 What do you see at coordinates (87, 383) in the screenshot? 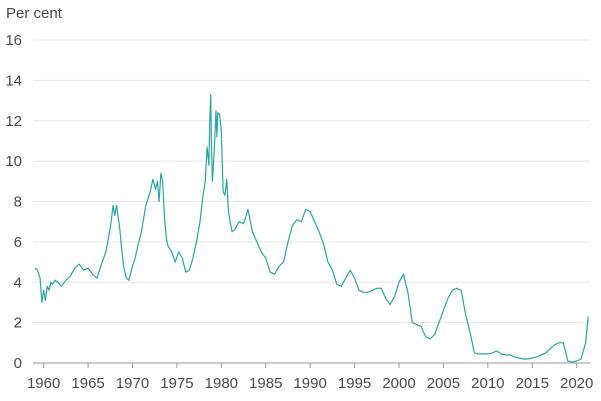
I see `x-tick-label: 1965` at bounding box center [87, 383].